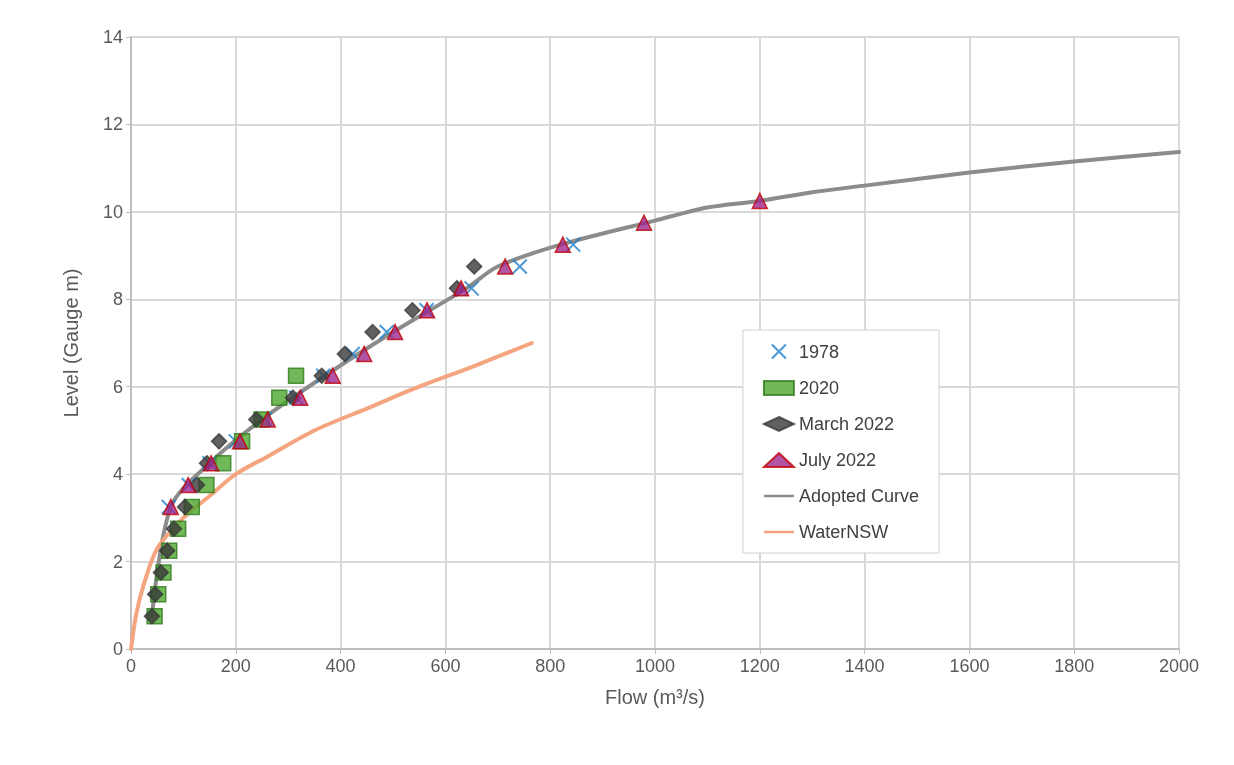  Describe the element at coordinates (655, 666) in the screenshot. I see `x-tick-label: 1000` at that location.